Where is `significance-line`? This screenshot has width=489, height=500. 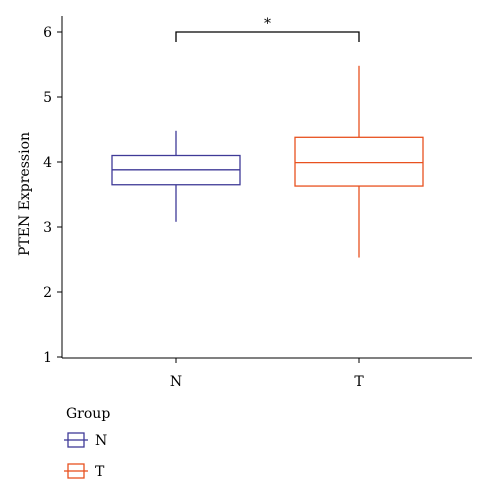 significance-line is located at coordinates (267, 36).